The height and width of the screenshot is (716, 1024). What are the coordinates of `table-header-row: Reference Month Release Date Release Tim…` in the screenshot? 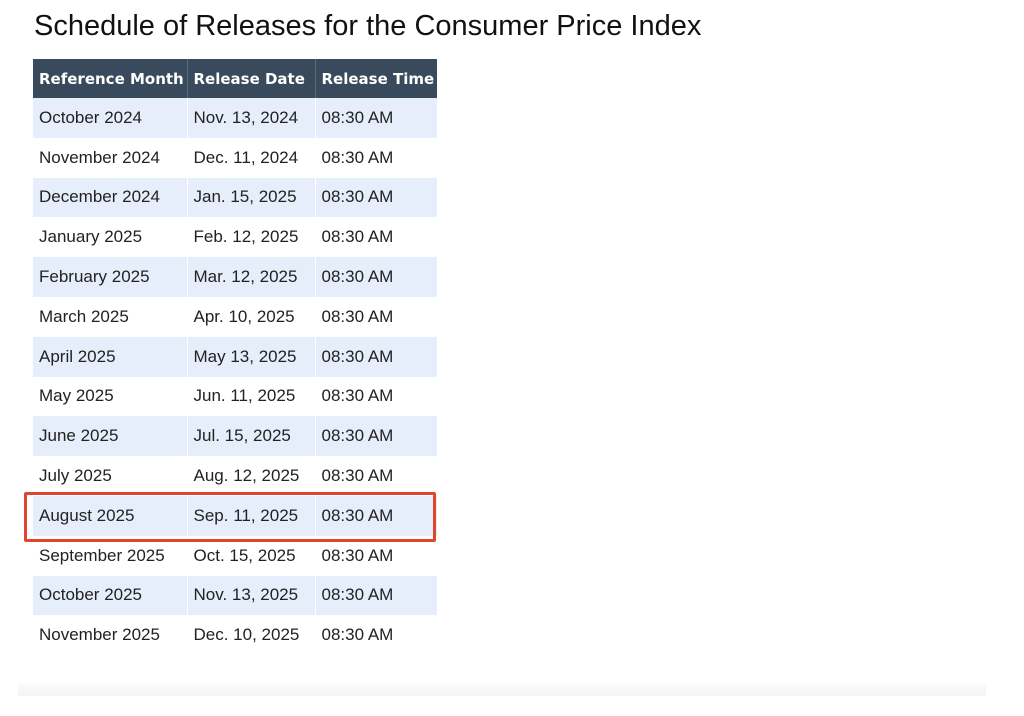 It's located at (235, 78).